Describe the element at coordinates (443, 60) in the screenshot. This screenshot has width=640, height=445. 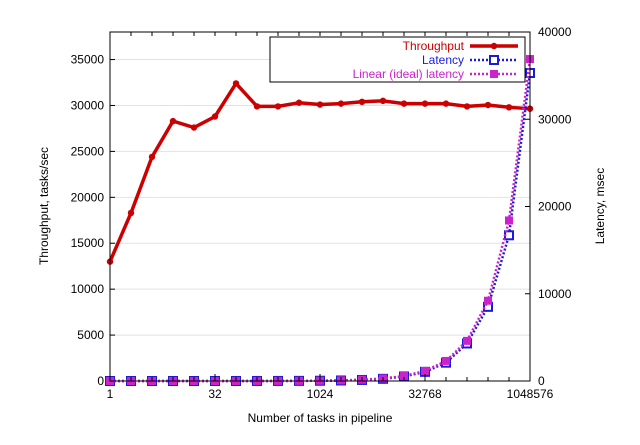
I see `legend-label-latency: Latency` at that location.